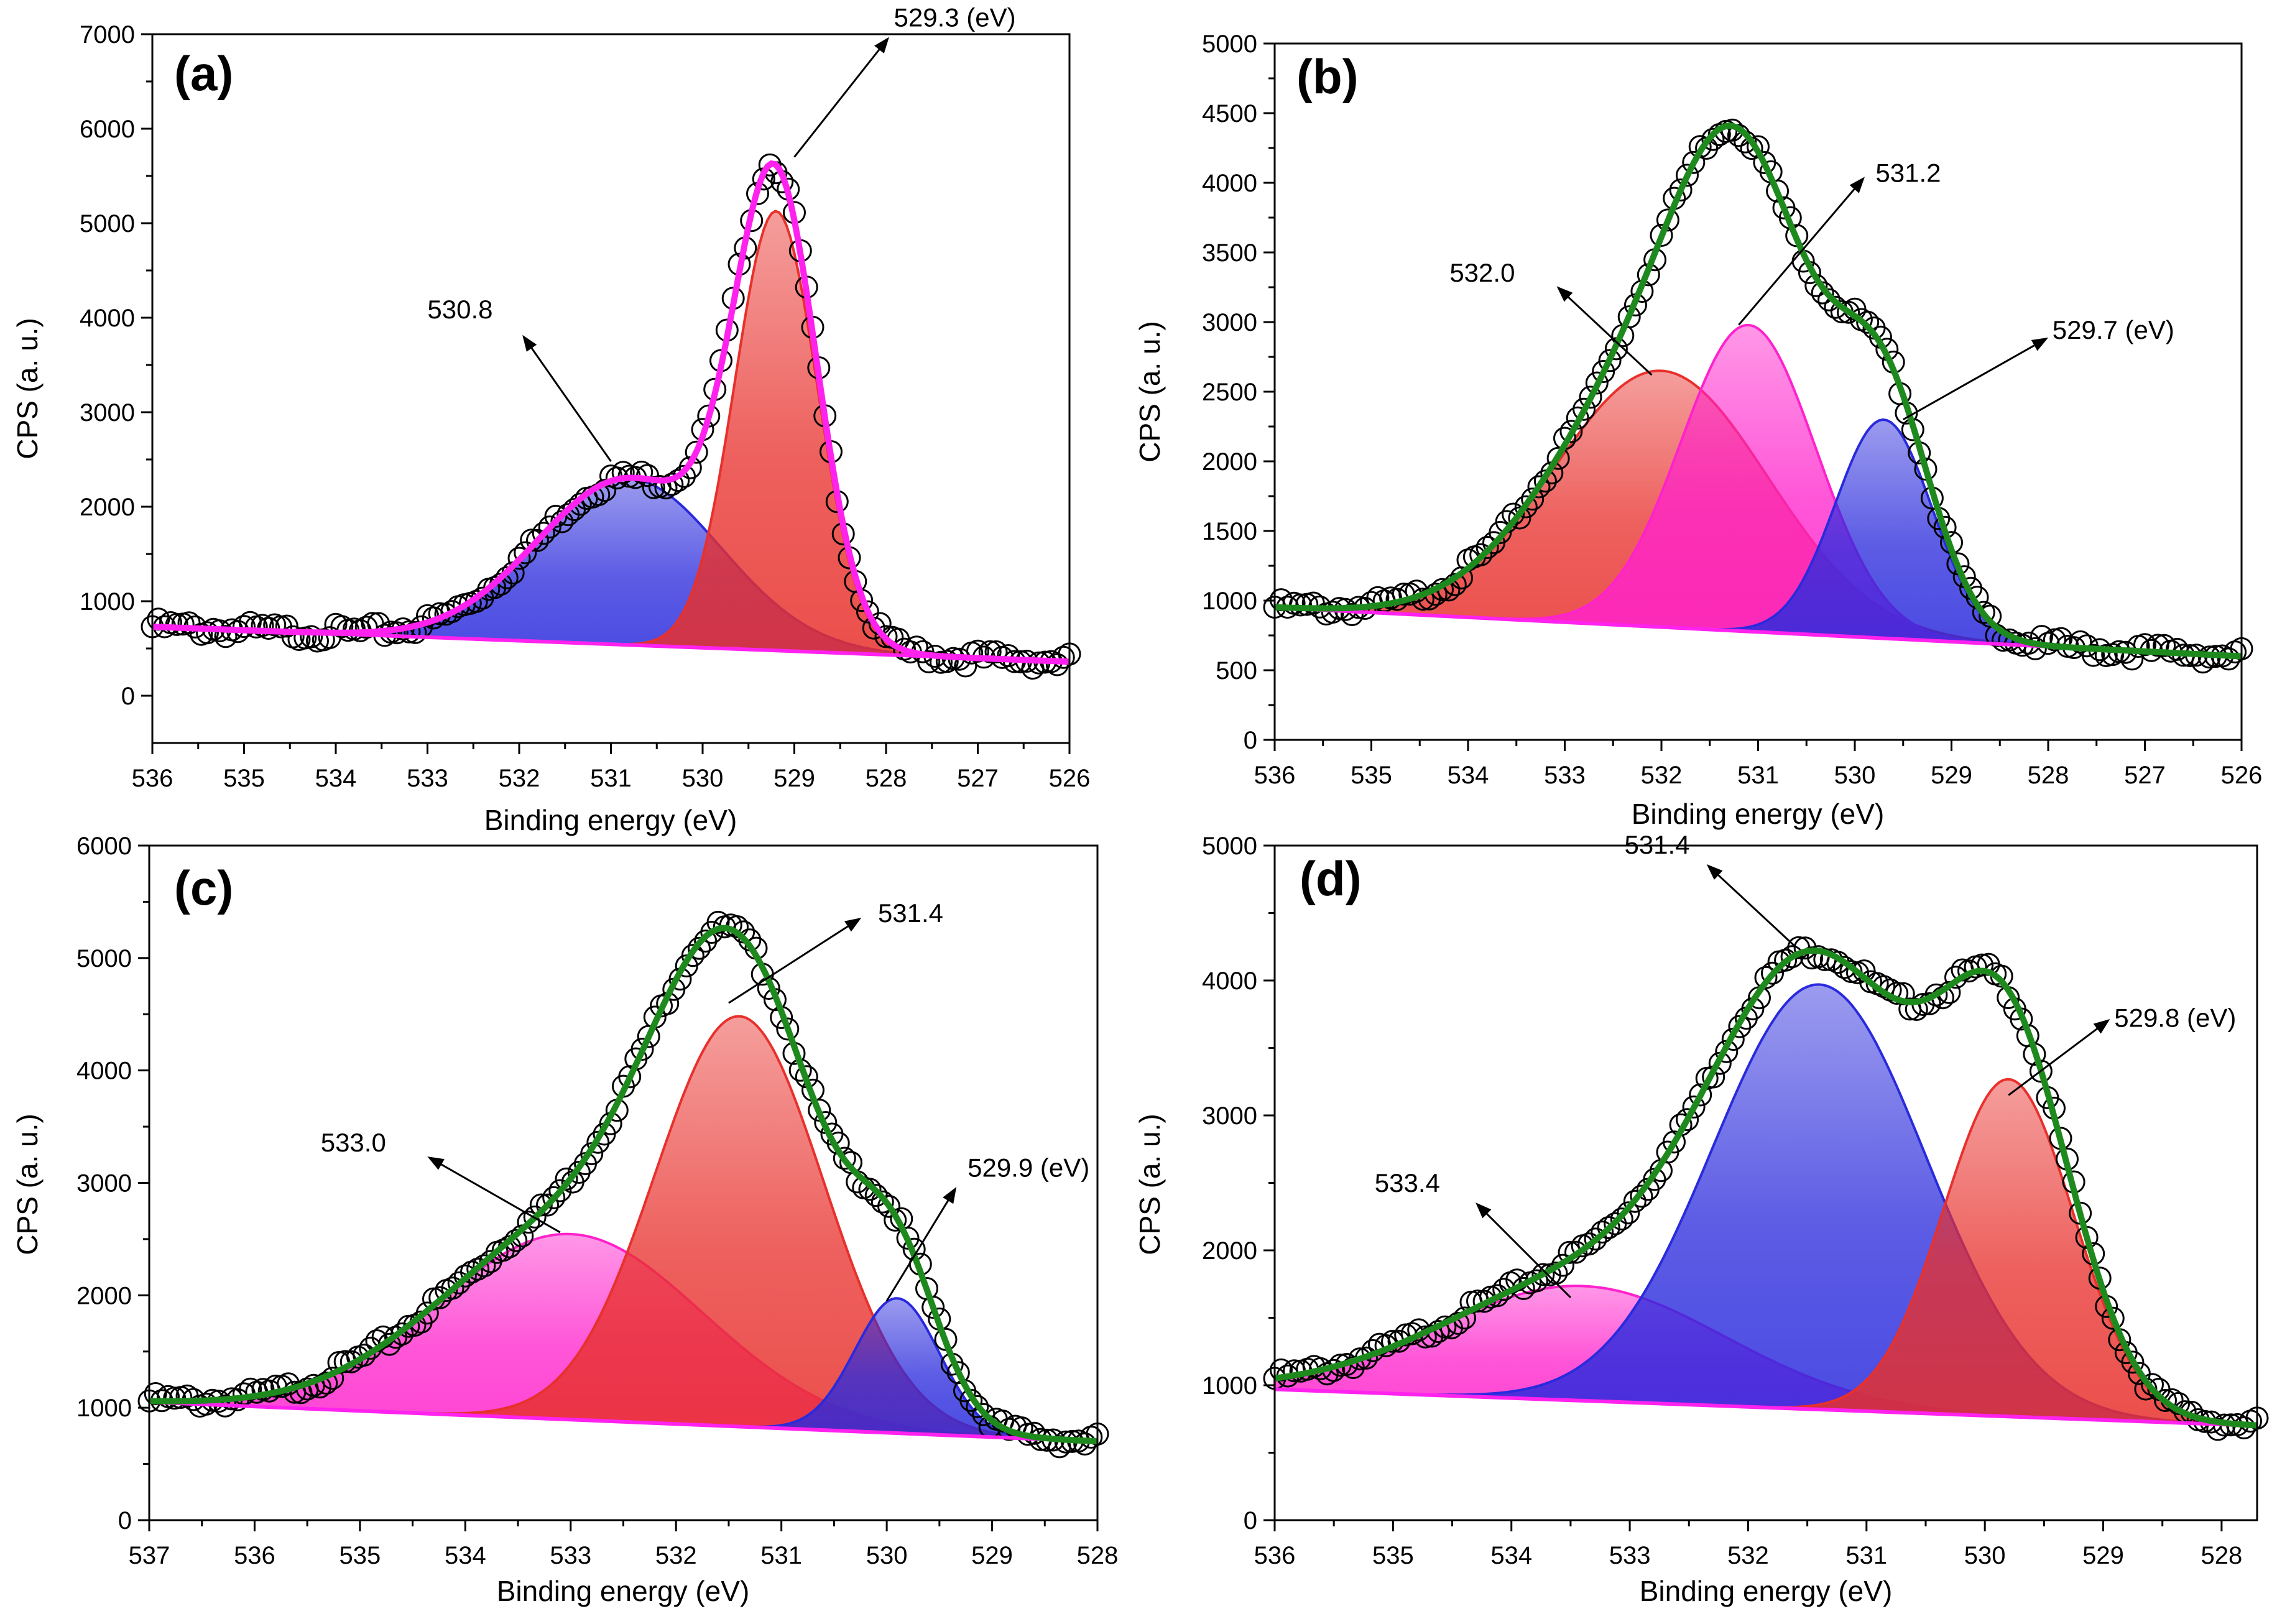 This screenshot has width=2277, height=1624. What do you see at coordinates (623, 1544) in the screenshot?
I see `x-axis-ticks: 537 536 535 534 533 532 531 530 529 528` at bounding box center [623, 1544].